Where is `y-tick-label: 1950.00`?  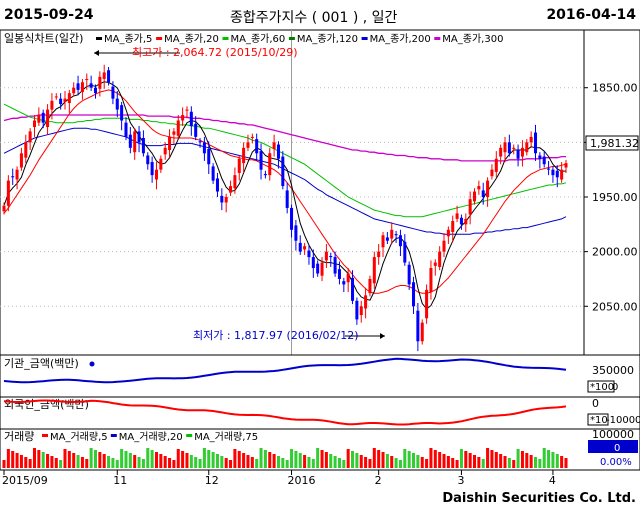
y-tick-label: 1950.00 is located at coordinates (615, 197).